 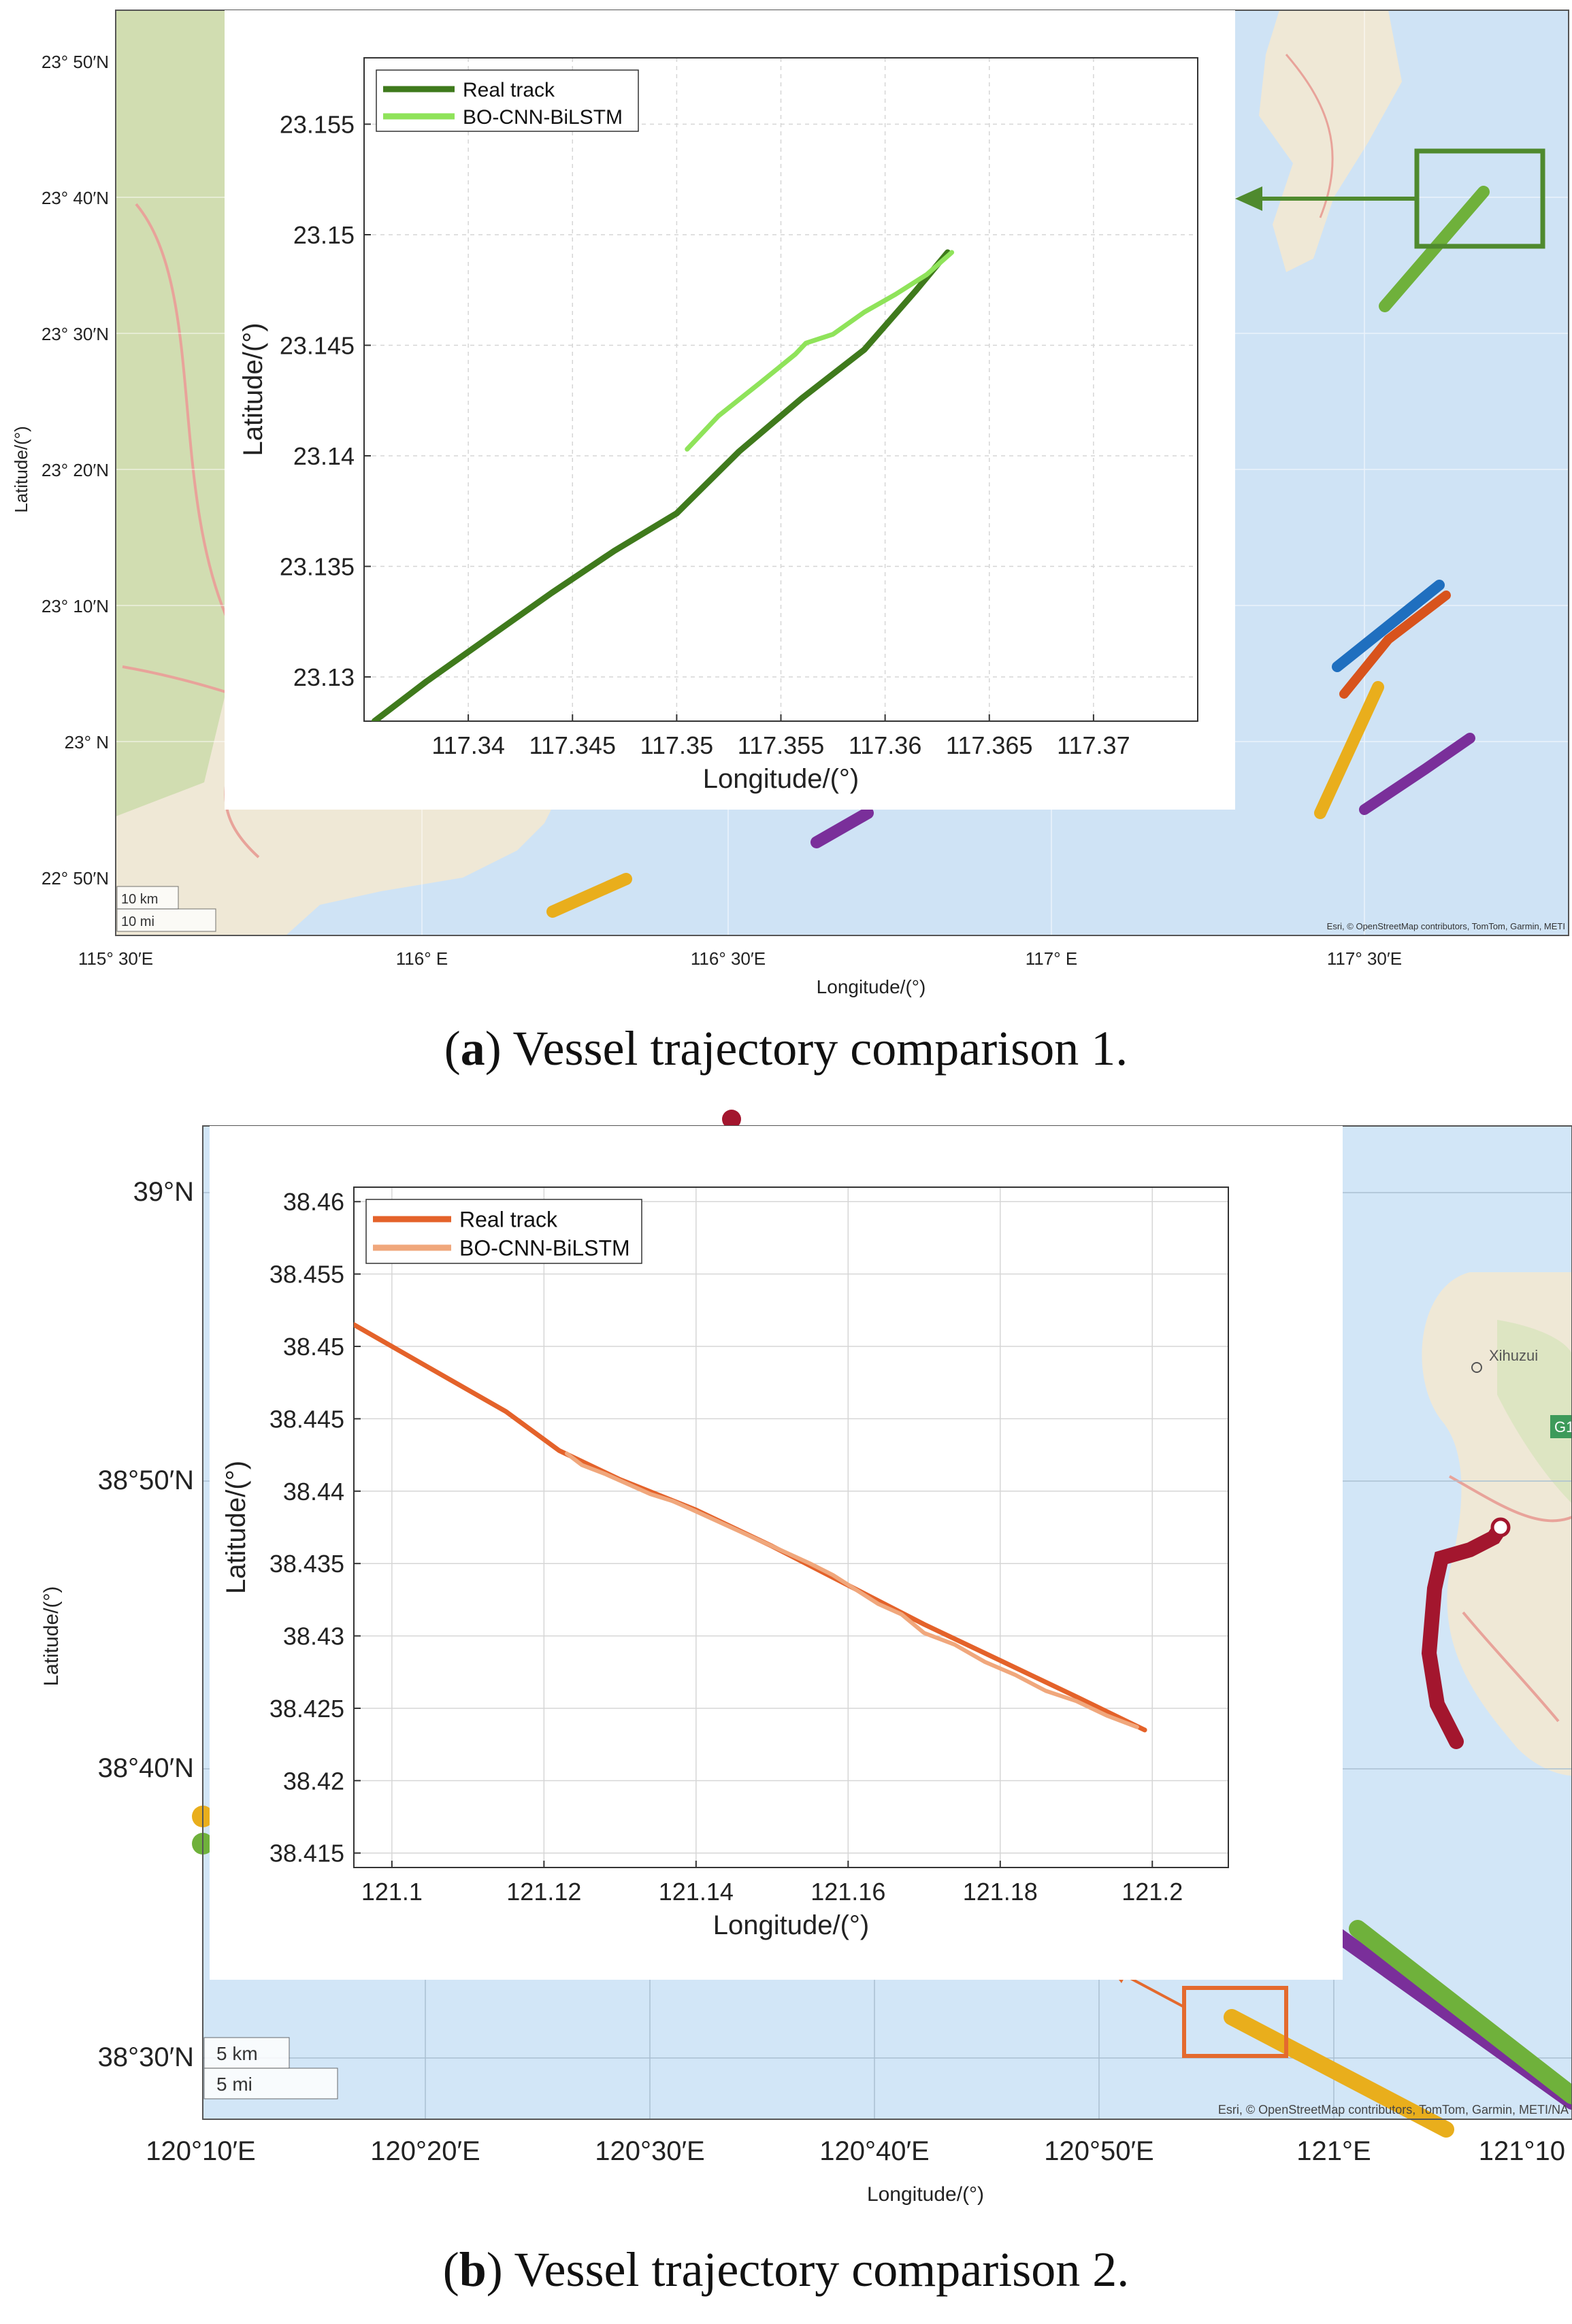 I want to click on x-tick-label: 117.355, so click(x=781, y=745).